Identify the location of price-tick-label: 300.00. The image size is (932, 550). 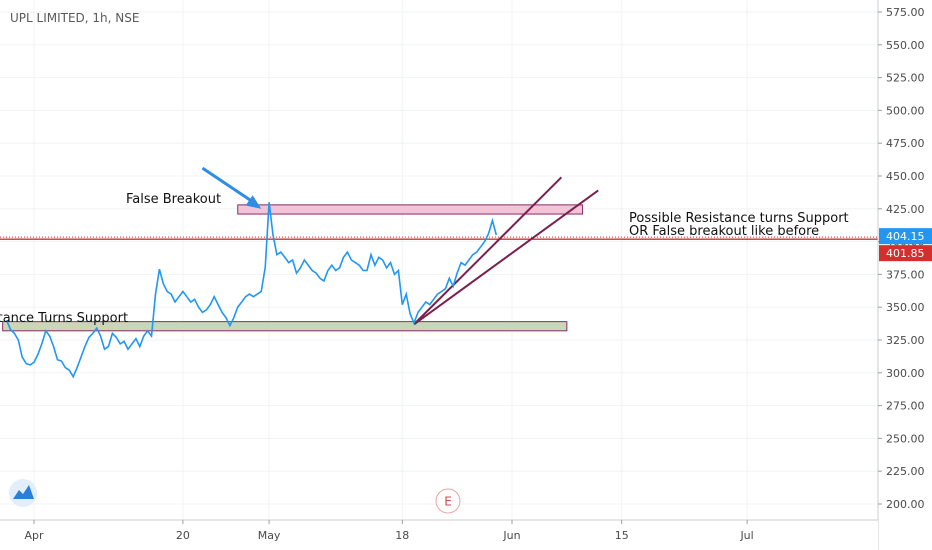
(905, 373).